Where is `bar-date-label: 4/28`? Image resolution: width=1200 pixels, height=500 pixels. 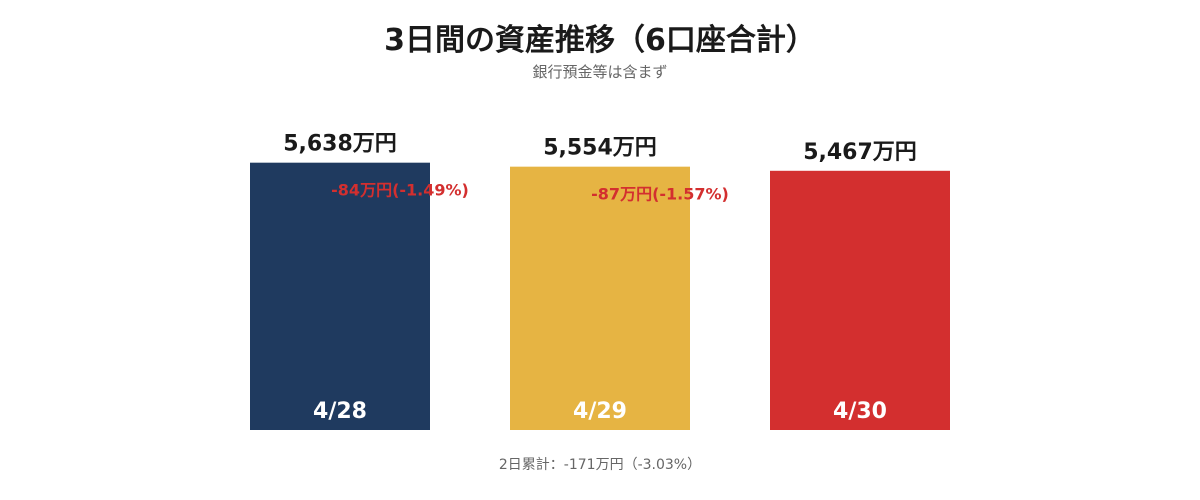 bar-date-label: 4/28 is located at coordinates (340, 411).